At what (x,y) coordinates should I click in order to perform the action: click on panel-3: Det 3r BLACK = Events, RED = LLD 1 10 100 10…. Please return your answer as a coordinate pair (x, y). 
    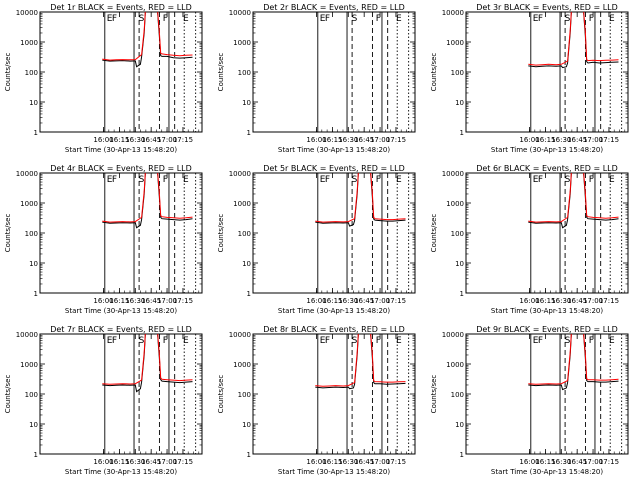
    Looking at the image, I should click on (529, 78).